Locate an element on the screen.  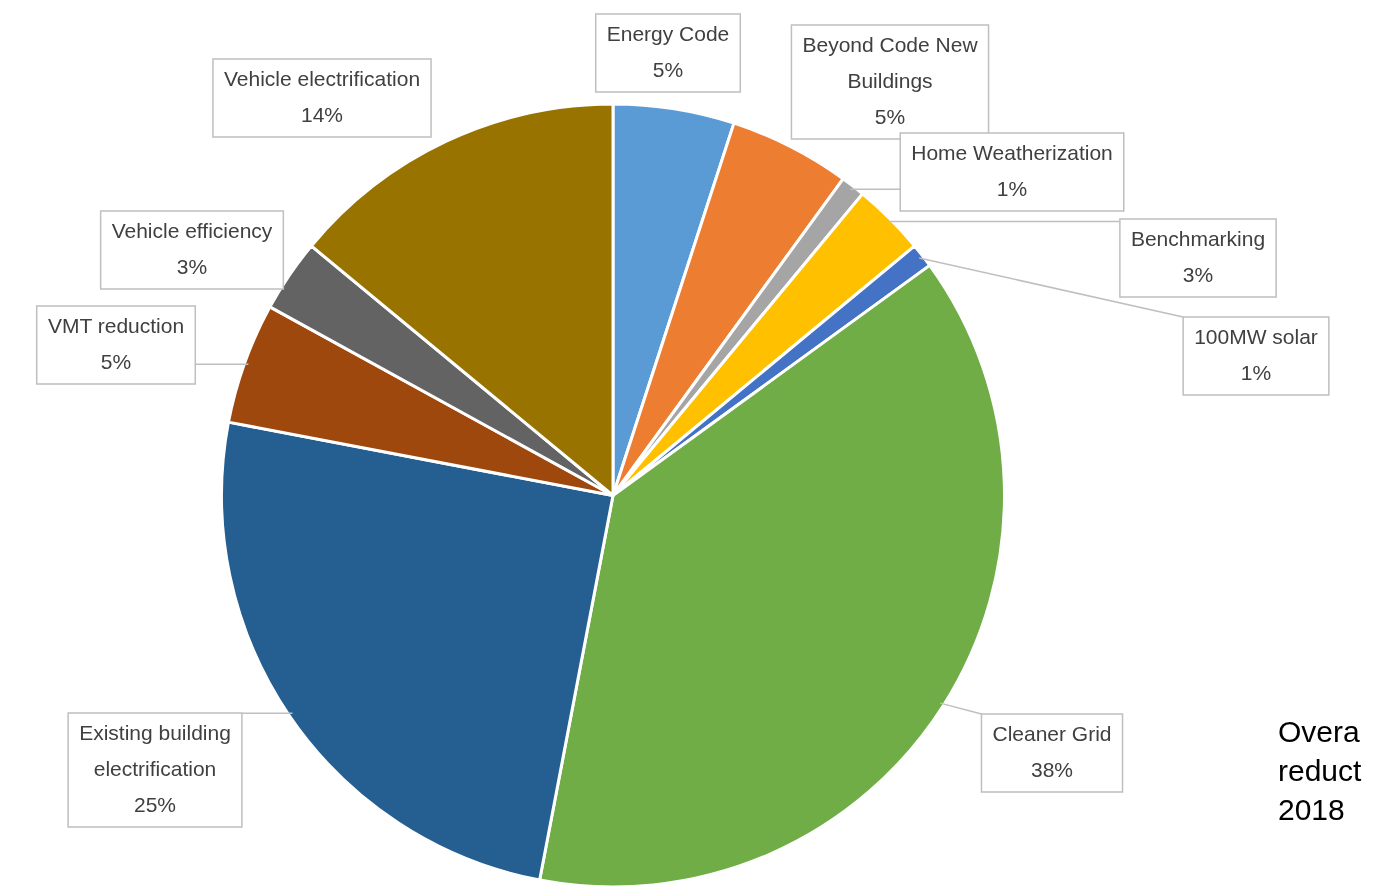
slice-label: Vehicle electrification is located at coordinates (322, 78).